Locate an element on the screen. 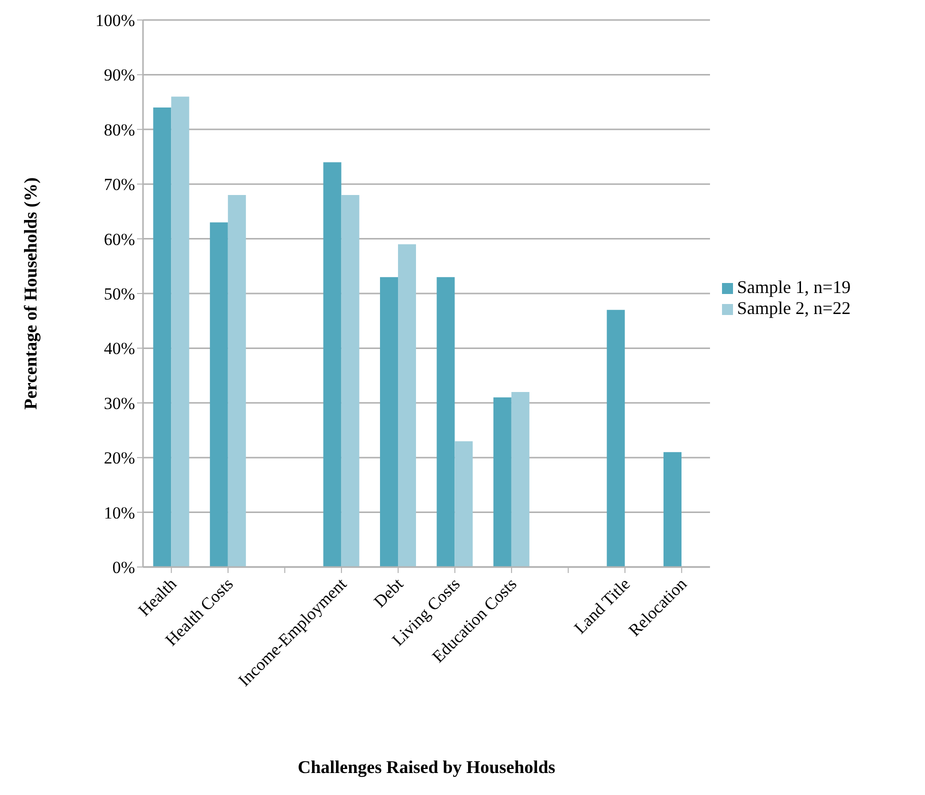 This screenshot has height=795, width=925. y-tick-label: 40% is located at coordinates (119, 348).